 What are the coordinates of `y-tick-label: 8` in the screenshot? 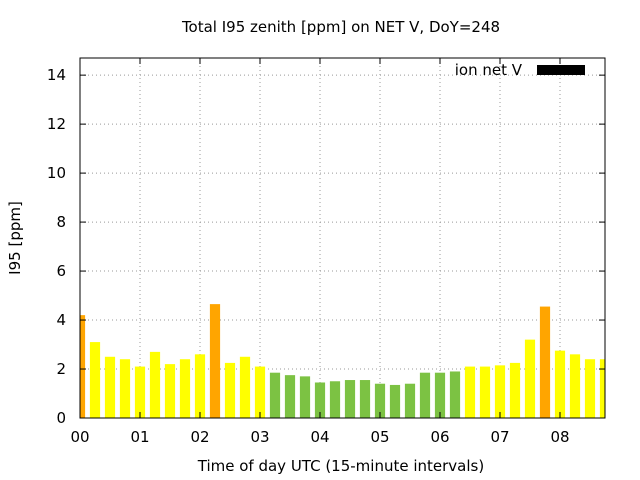 It's located at (61, 222).